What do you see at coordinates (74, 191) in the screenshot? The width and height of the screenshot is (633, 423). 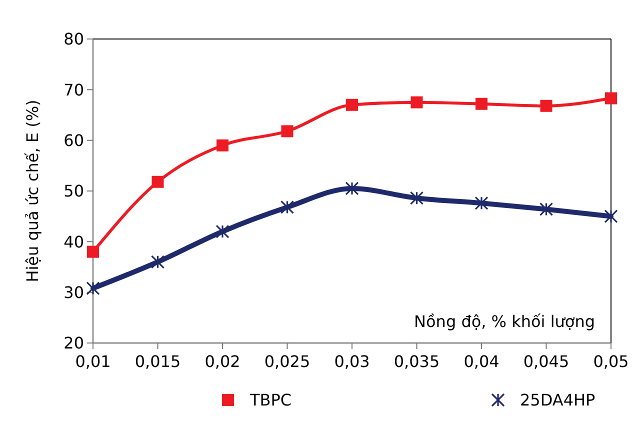 I see `y-tick-label: 50` at bounding box center [74, 191].